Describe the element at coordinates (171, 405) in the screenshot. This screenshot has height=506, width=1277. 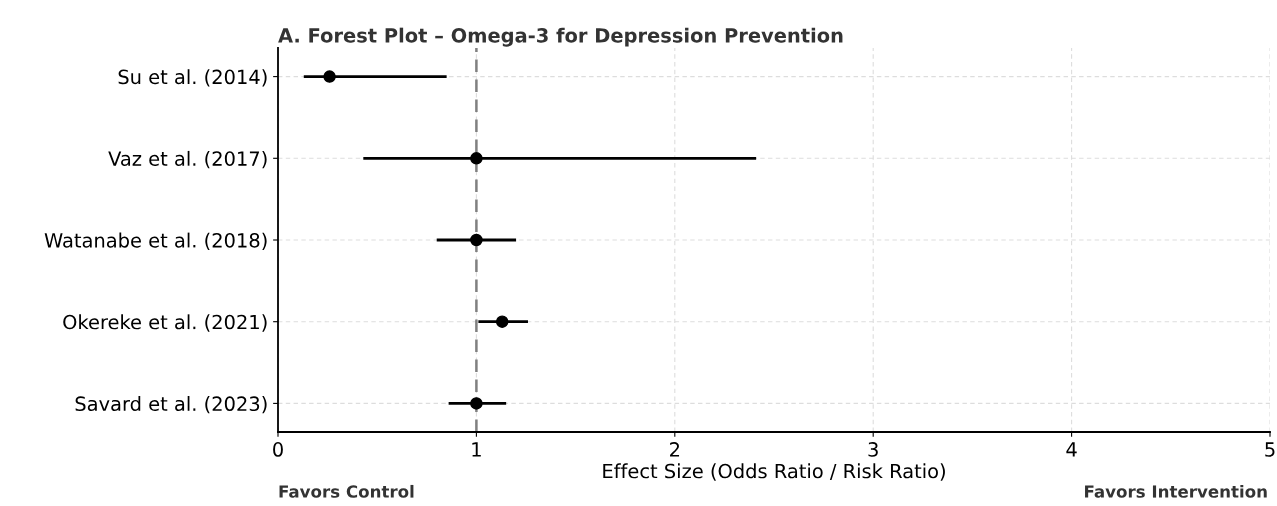
I see `y-tick-label: Savard et al. (2023)` at that location.